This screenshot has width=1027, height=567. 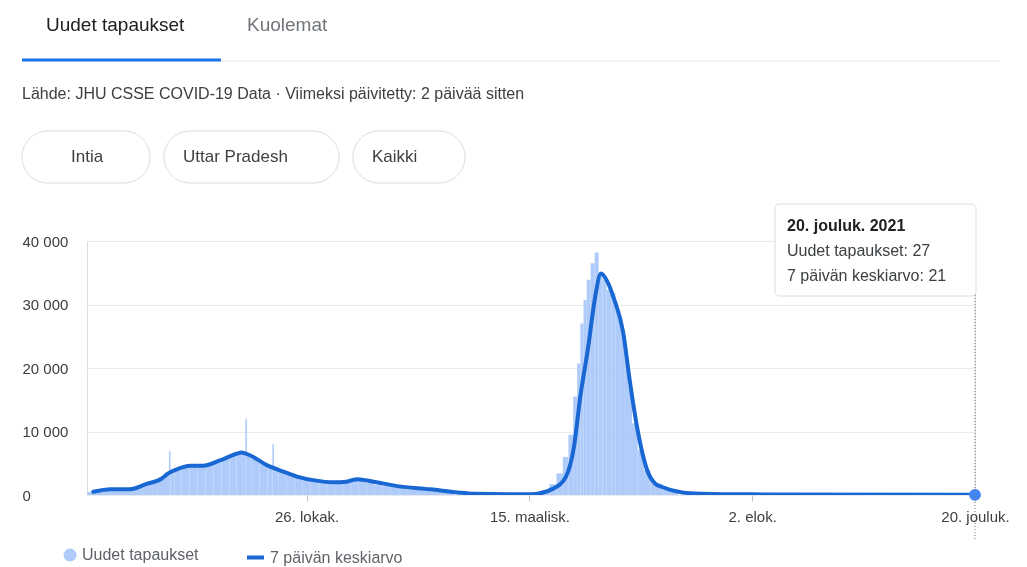 What do you see at coordinates (846, 225) in the screenshot?
I see `text: 20. jouluk. 2021` at bounding box center [846, 225].